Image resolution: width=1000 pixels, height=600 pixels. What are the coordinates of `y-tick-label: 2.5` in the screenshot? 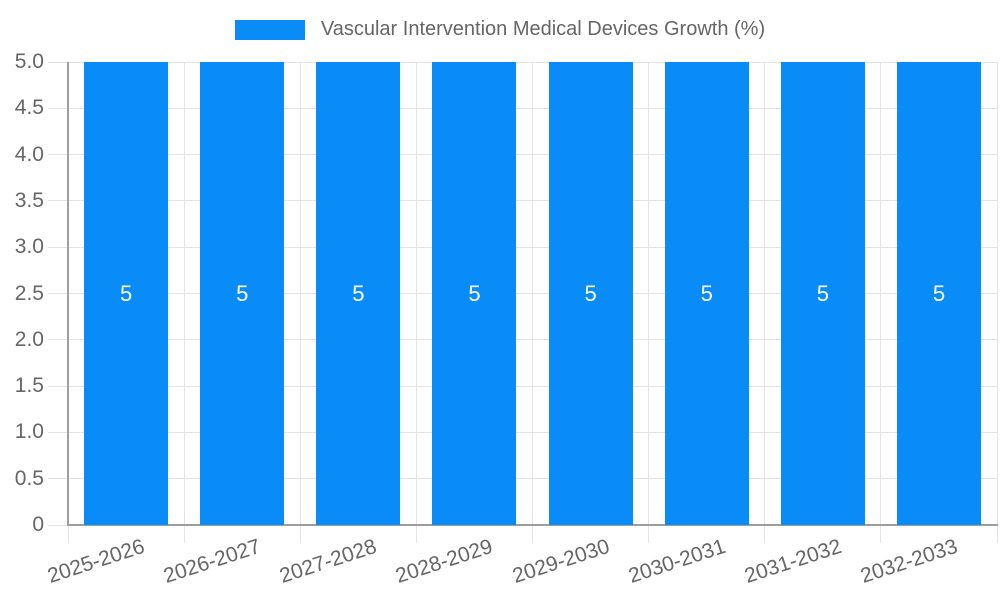 It's located at (29, 293).